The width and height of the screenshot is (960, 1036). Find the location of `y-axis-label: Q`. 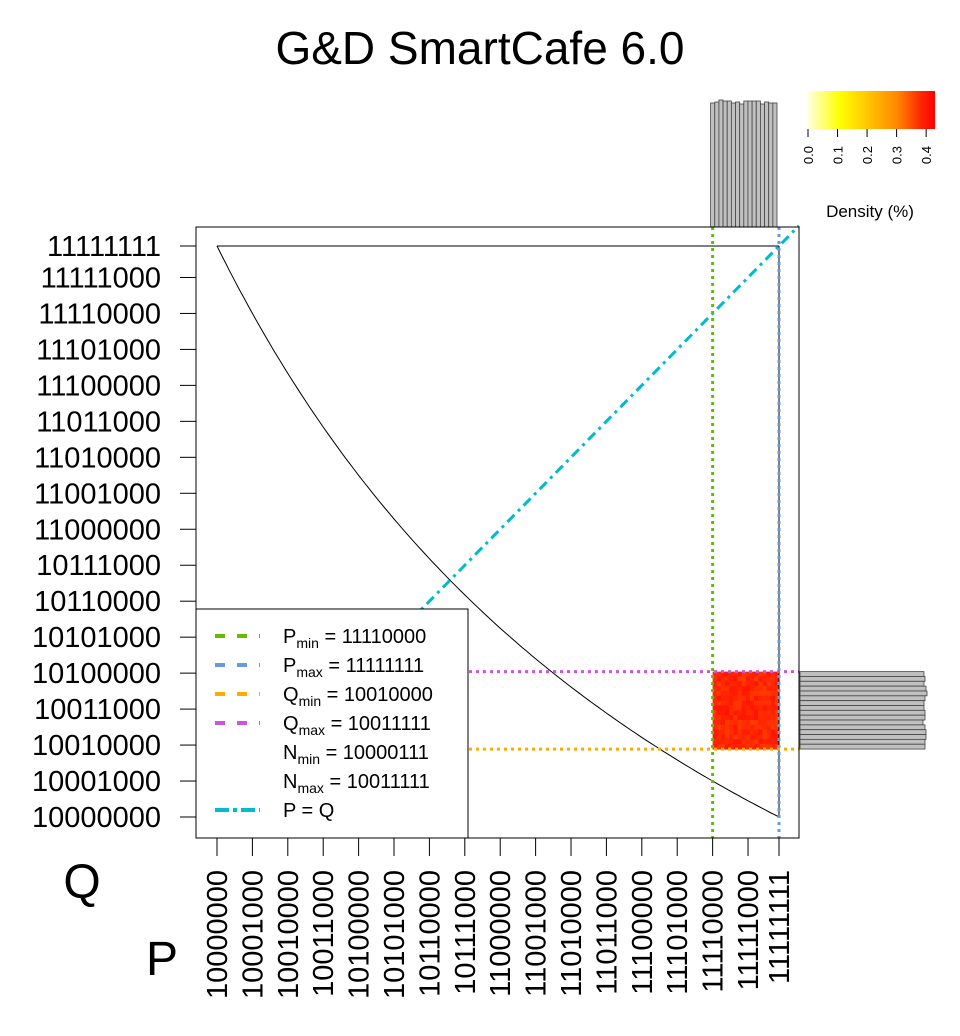

y-axis-label: Q is located at coordinates (81, 882).